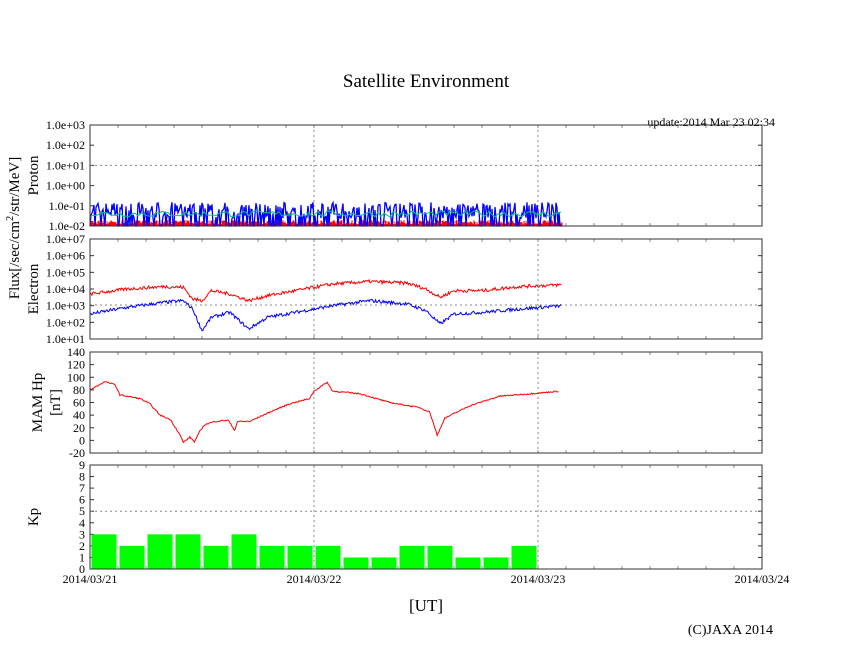 The height and width of the screenshot is (655, 846). What do you see at coordinates (79, 428) in the screenshot?
I see `y-tick-label: 20` at bounding box center [79, 428].